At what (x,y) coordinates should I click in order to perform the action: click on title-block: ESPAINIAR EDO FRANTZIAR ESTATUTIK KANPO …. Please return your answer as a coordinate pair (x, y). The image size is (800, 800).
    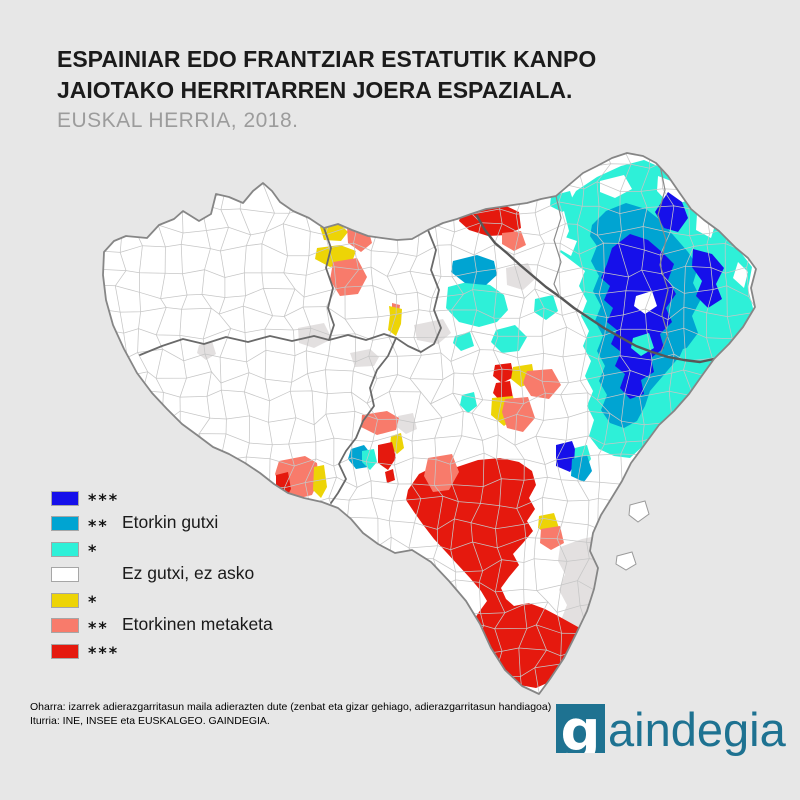
    Looking at the image, I should click on (326, 88).